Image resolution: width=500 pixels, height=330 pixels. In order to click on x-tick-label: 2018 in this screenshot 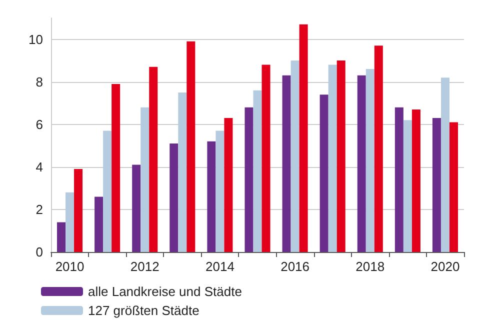, I will do `click(370, 266)`.